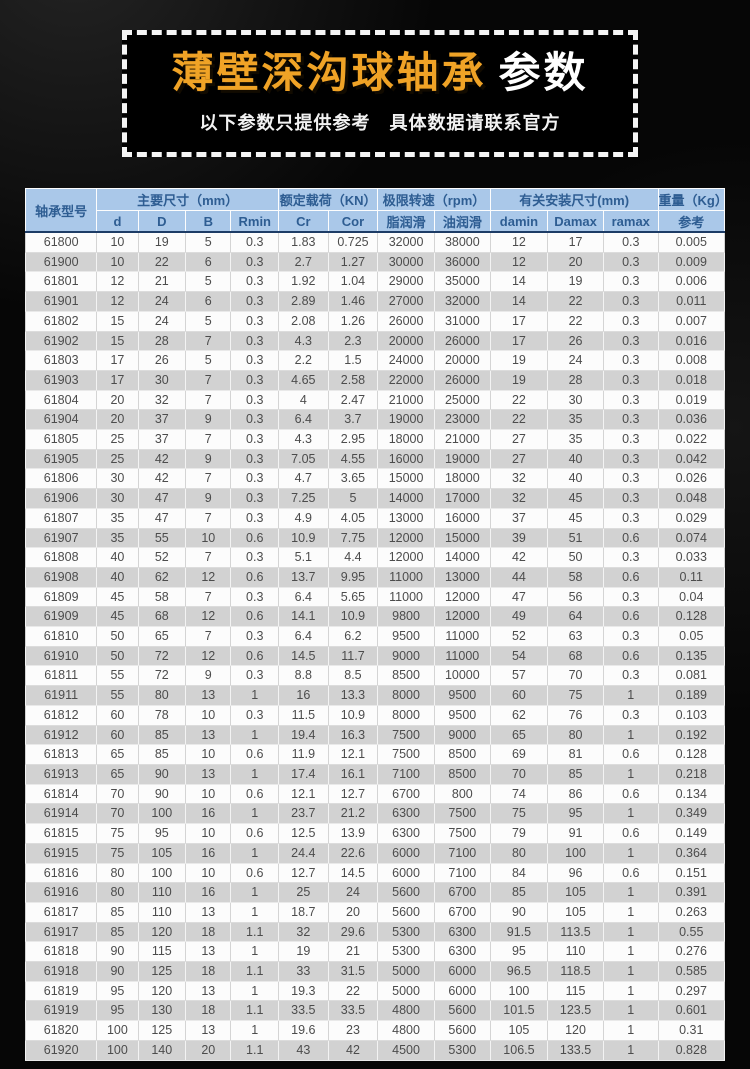 This screenshot has height=1069, width=750. I want to click on cell-value: 3.65, so click(353, 479).